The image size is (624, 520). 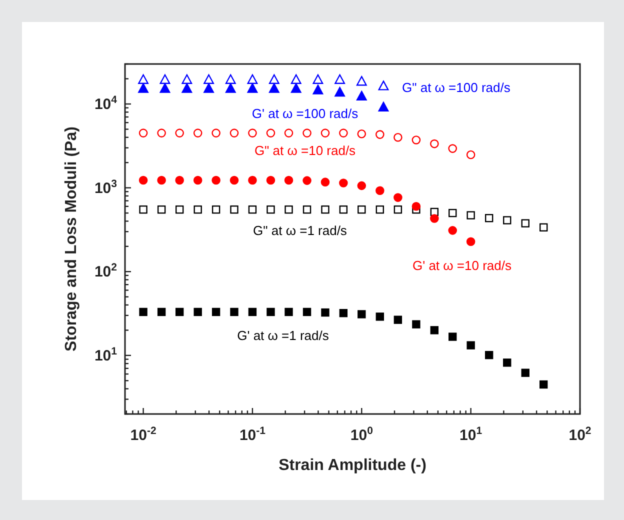 What do you see at coordinates (106, 187) in the screenshot?
I see `y-tick-label: 10$^{3}$` at bounding box center [106, 187].